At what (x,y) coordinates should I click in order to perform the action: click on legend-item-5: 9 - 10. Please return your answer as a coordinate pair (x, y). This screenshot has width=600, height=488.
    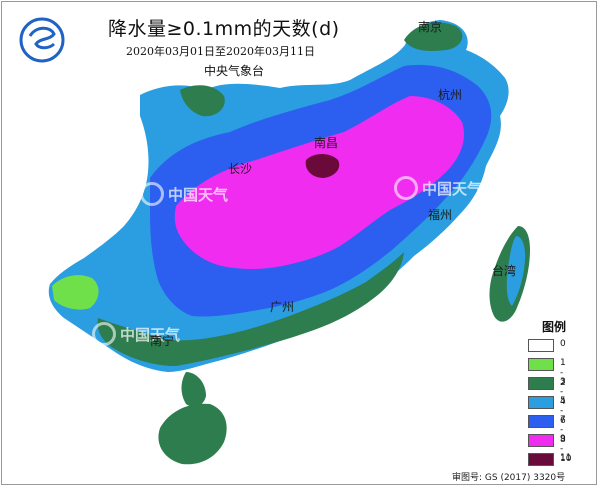
    Looking at the image, I should click on (547, 448).